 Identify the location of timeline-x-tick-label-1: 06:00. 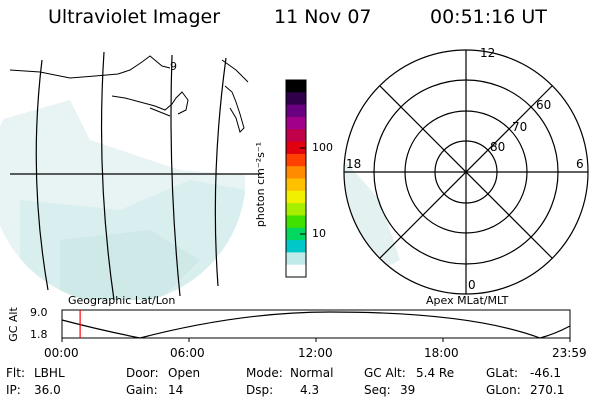
(187, 353).